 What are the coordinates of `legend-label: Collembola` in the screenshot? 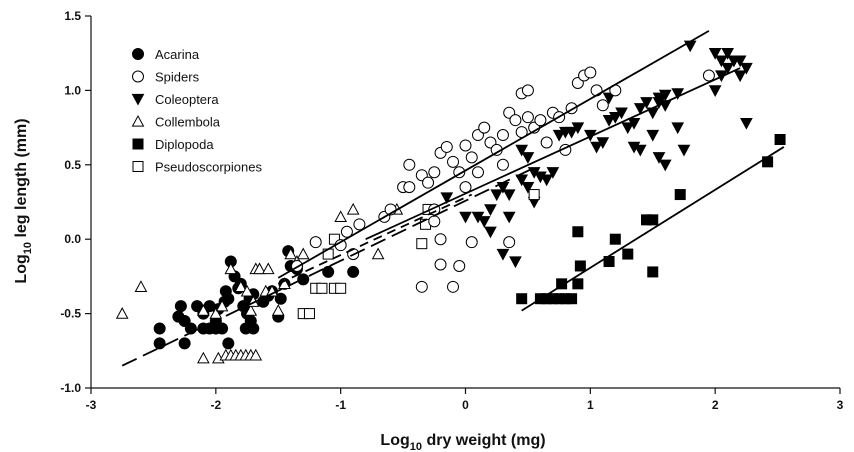 It's located at (188, 122).